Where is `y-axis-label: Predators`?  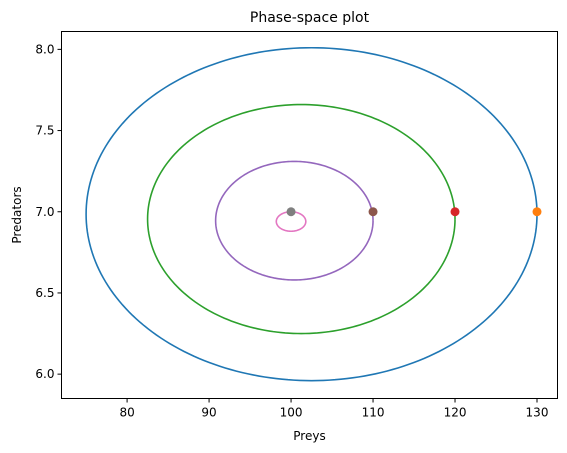 y-axis-label: Predators is located at coordinates (17, 214).